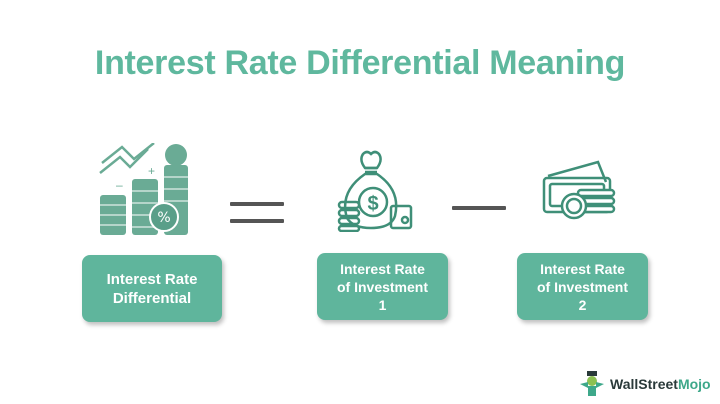 The width and height of the screenshot is (720, 404). Describe the element at coordinates (579, 190) in the screenshot. I see `cash-coins-icon` at that location.